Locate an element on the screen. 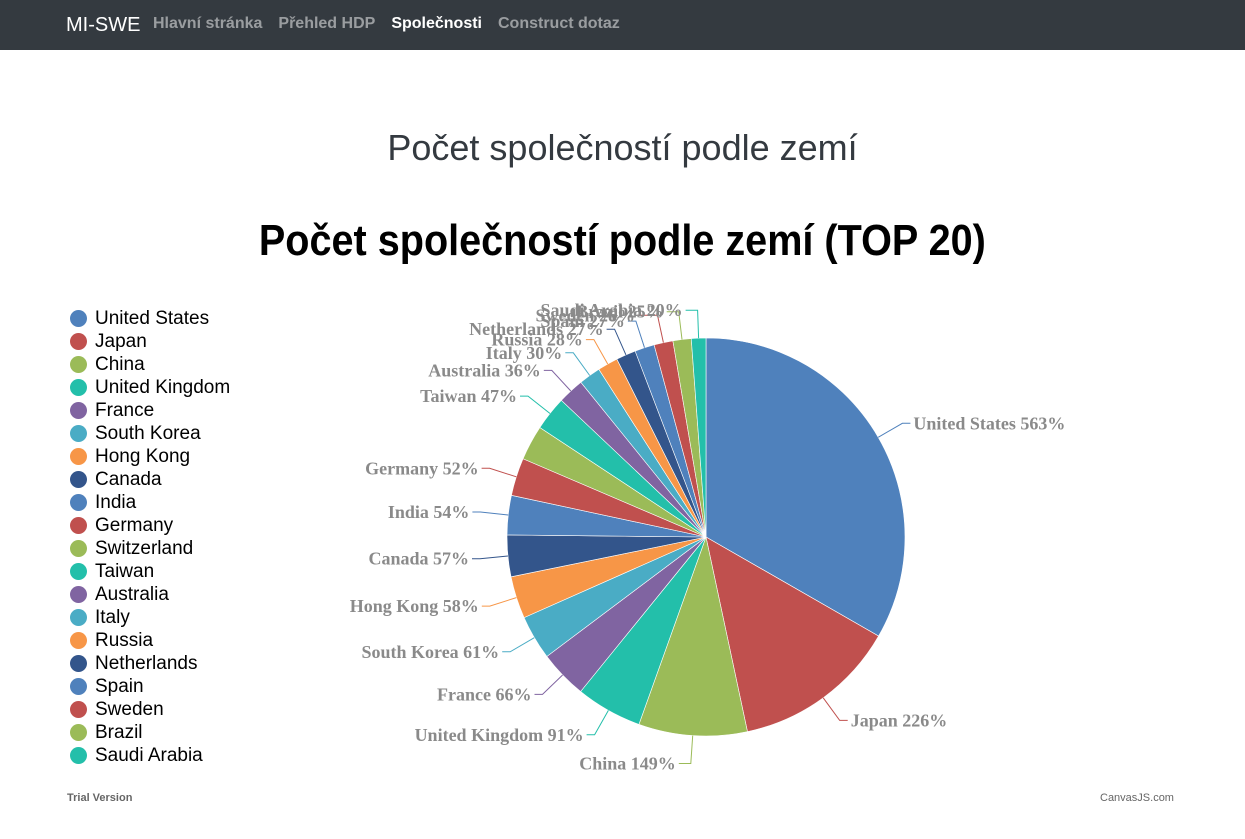 The width and height of the screenshot is (1245, 839). legend-item: India is located at coordinates (150, 502).